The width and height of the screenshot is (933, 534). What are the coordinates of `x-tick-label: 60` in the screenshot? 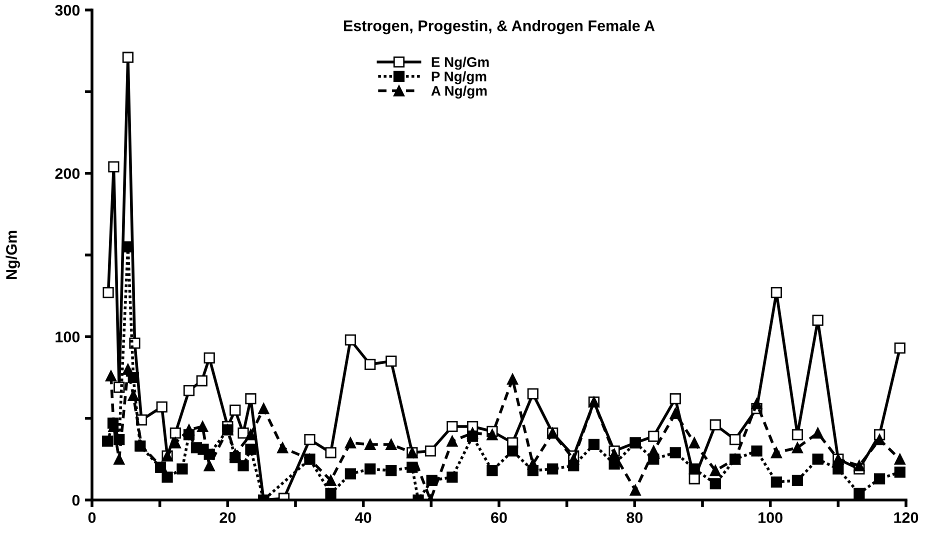 It's located at (499, 518).